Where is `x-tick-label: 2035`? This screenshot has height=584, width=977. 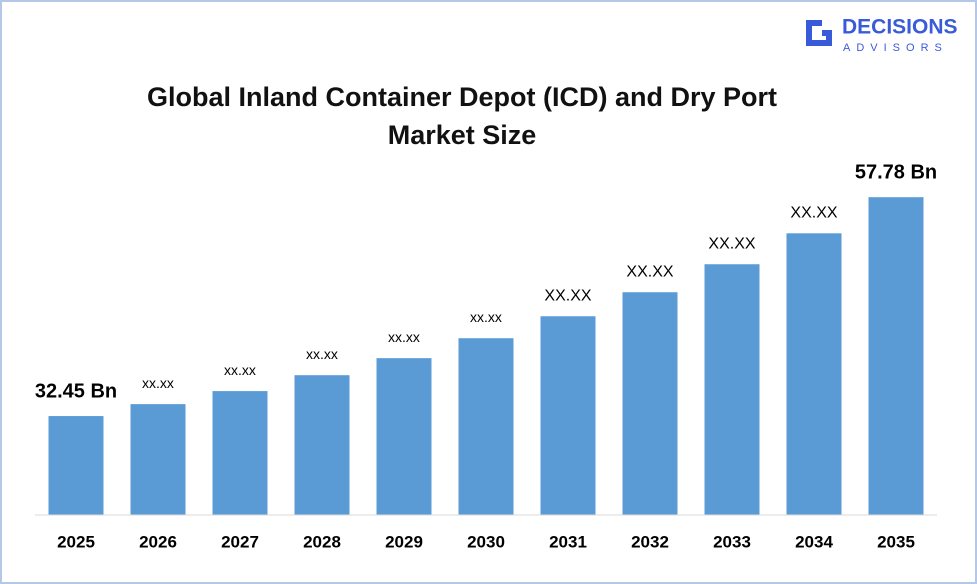 x-tick-label: 2035 is located at coordinates (896, 541).